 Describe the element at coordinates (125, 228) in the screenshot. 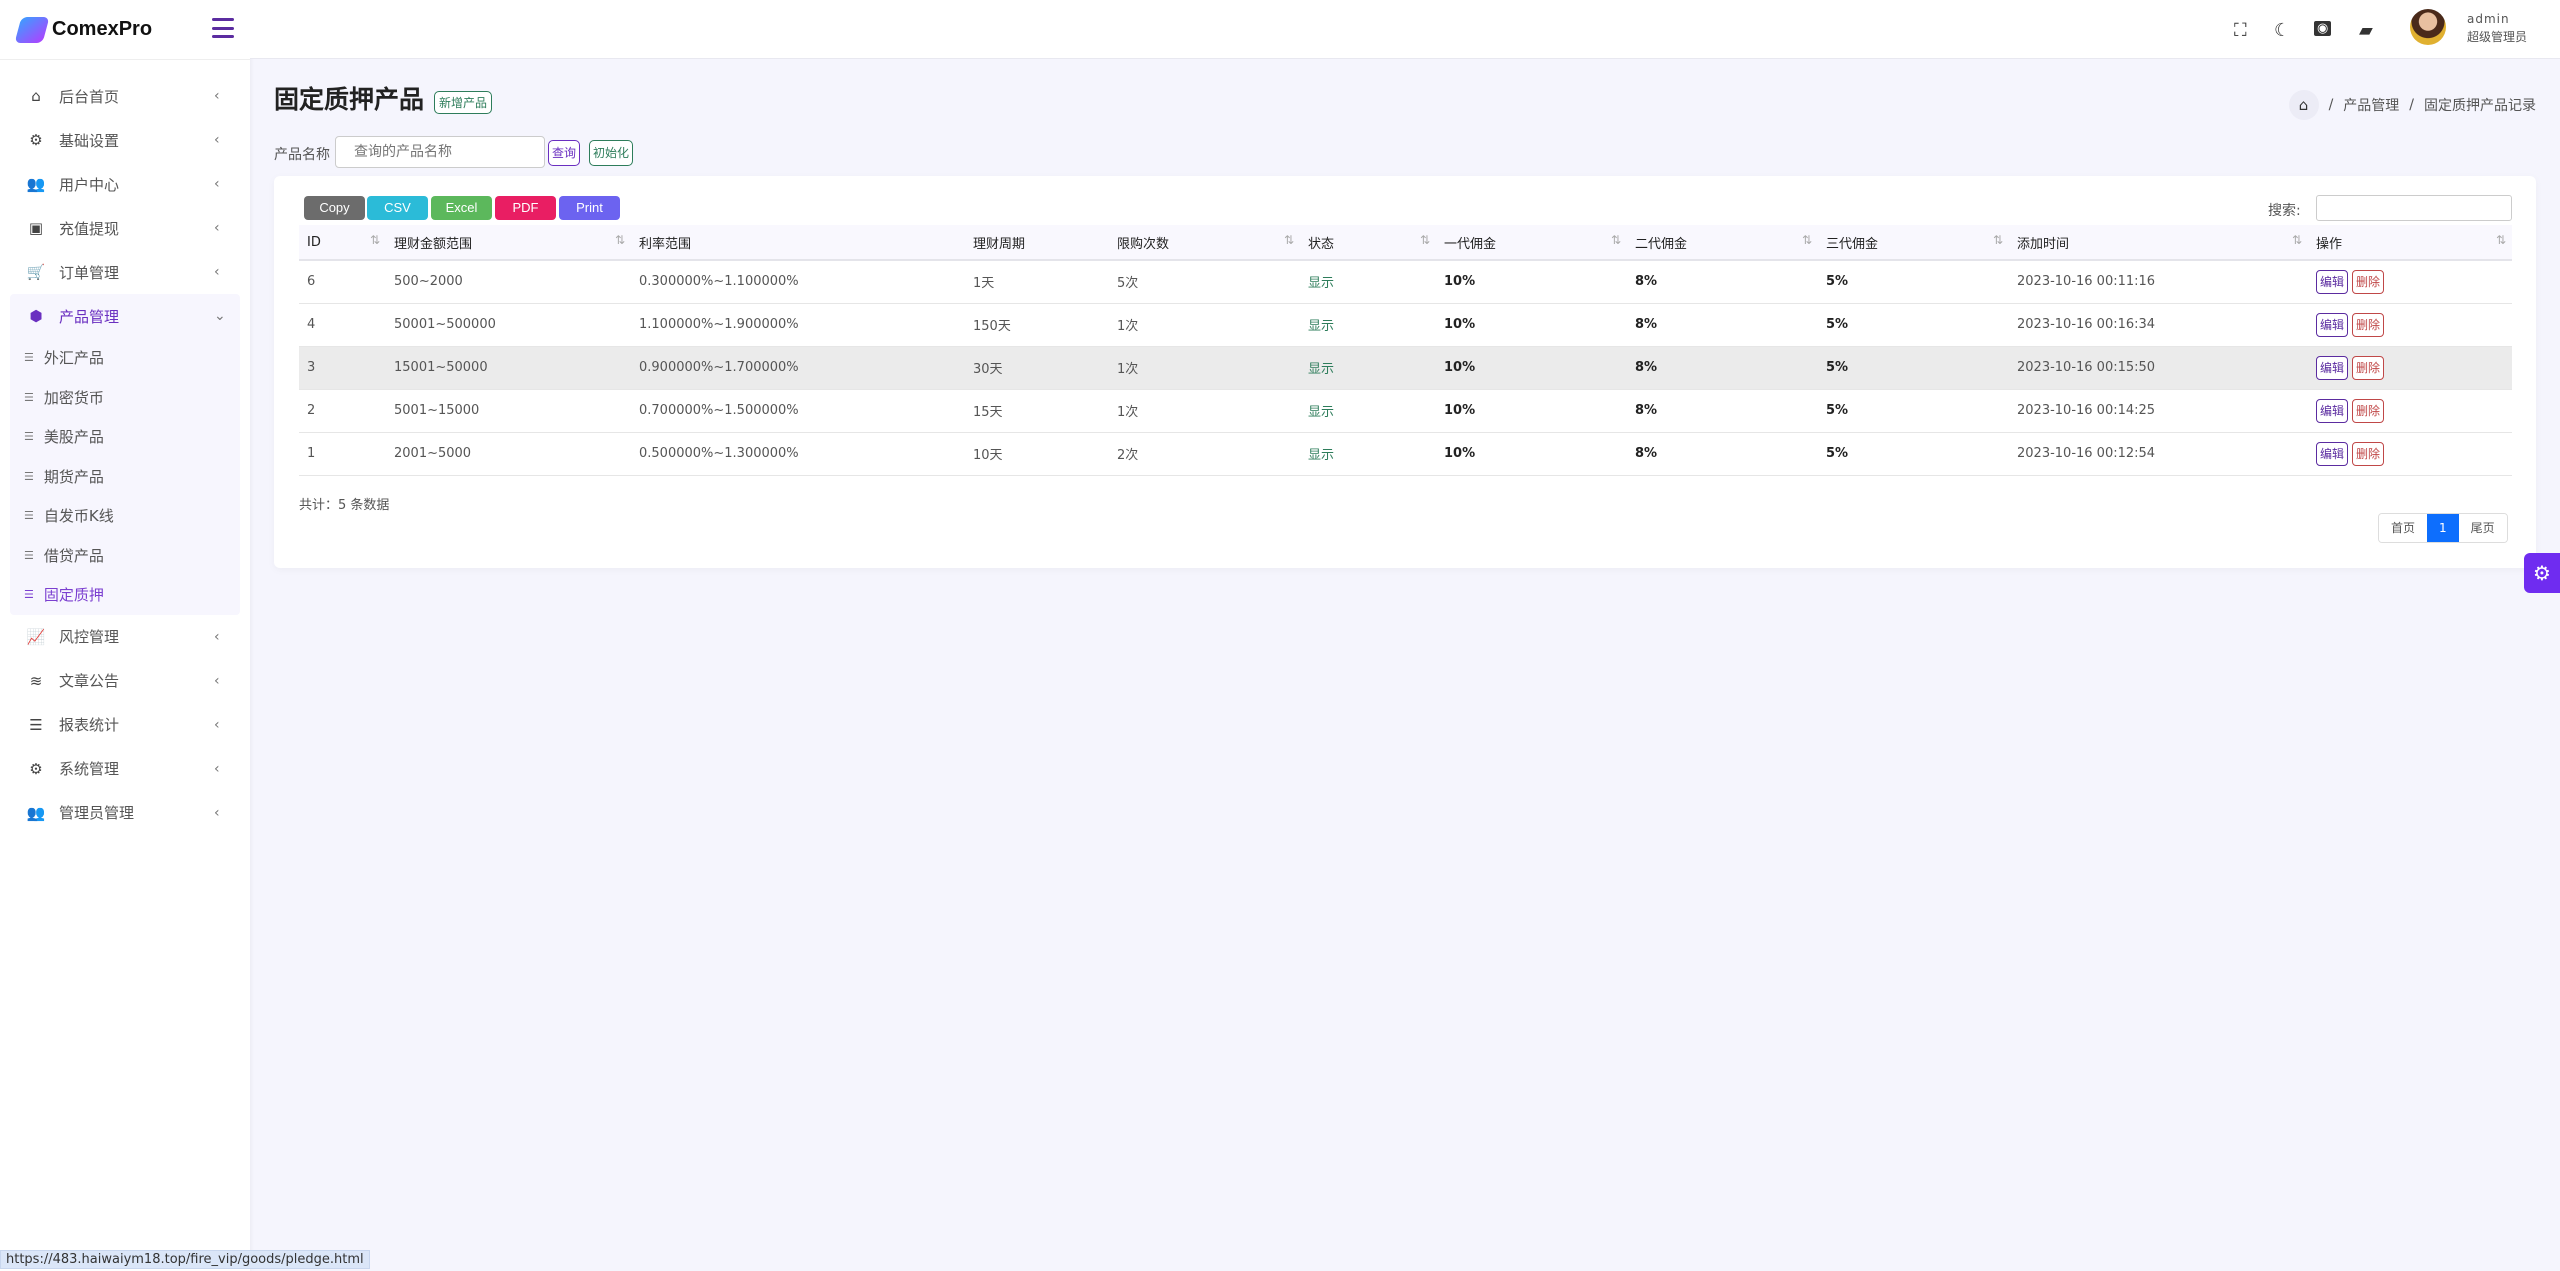

I see `sidebar-item: ▣ 充值提现 ‹` at that location.